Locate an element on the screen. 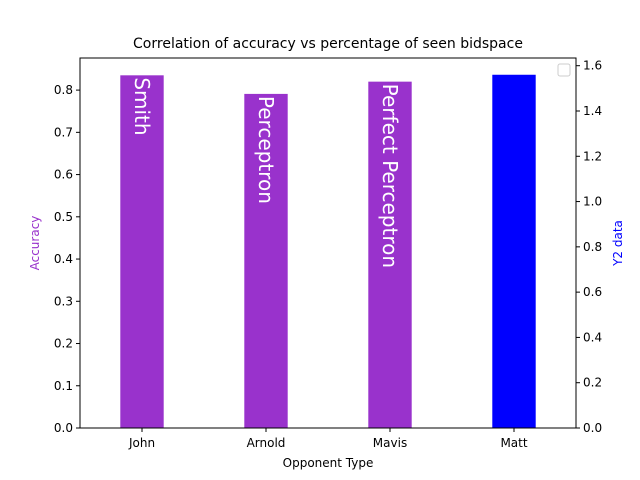  y-tick-label: 0.6 is located at coordinates (63, 175).